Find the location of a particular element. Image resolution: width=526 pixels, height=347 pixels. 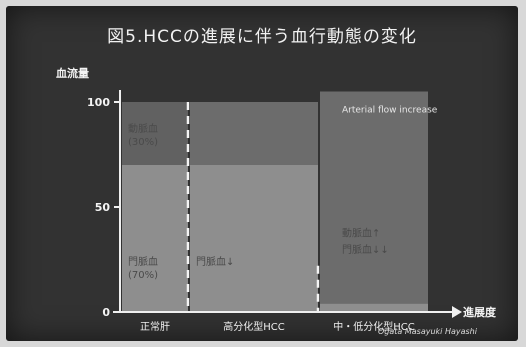

segment-label-arterial-0: 動脈血 is located at coordinates (143, 128).